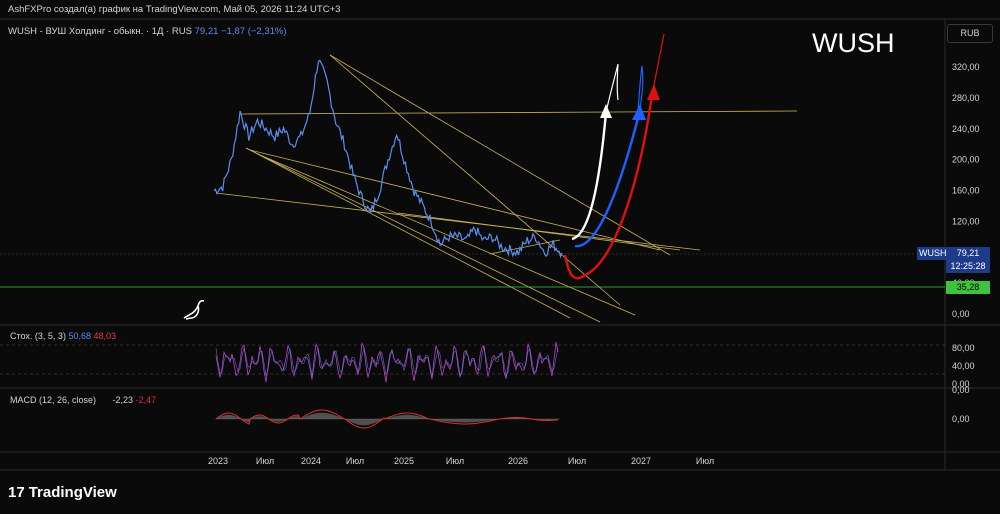 The width and height of the screenshot is (1000, 514). I want to click on stoch-tick-label: 40,00, so click(963, 366).